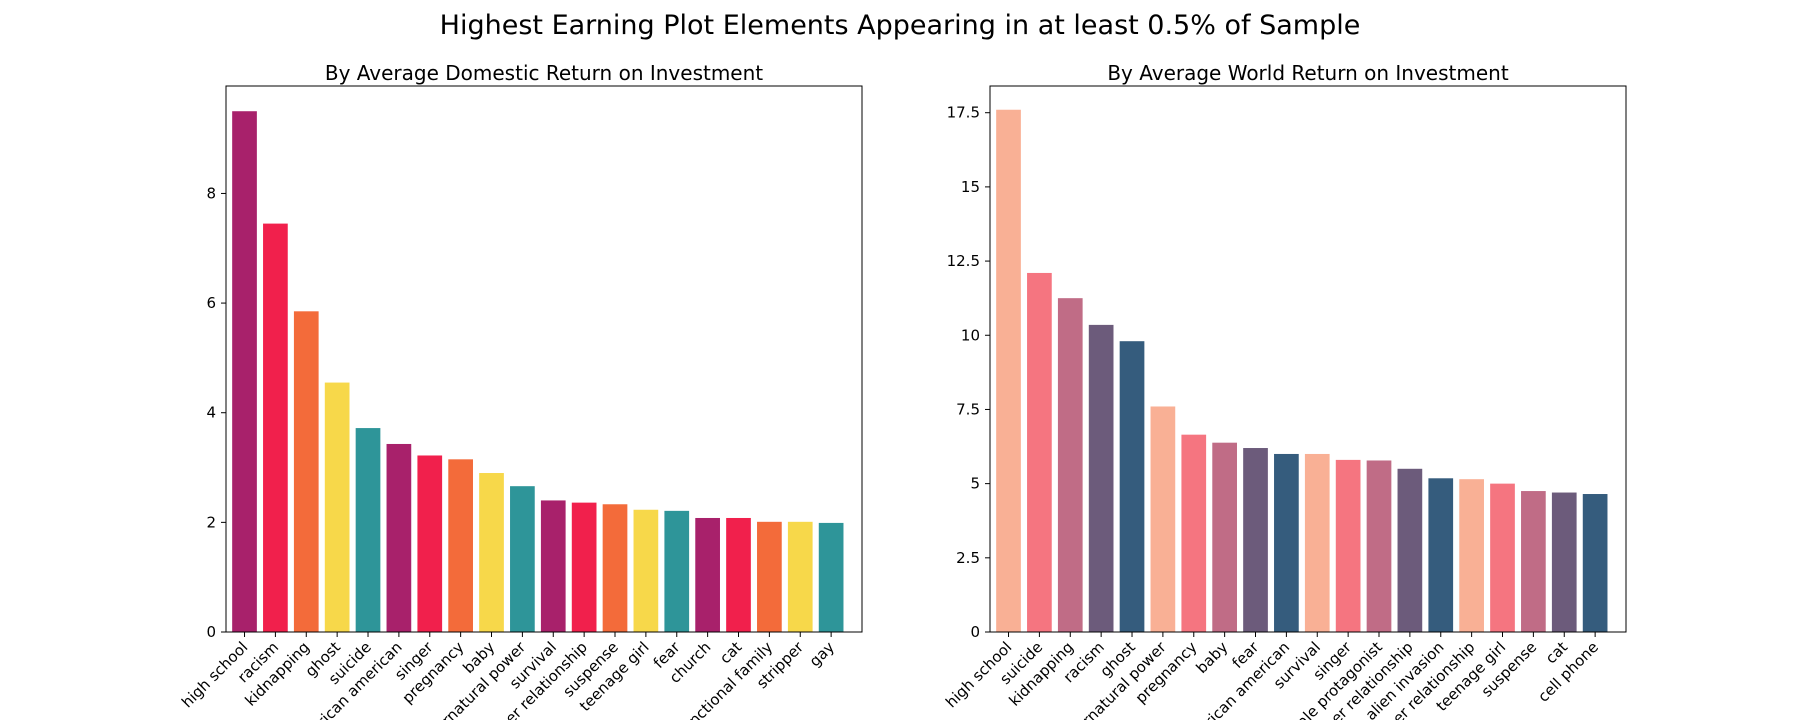 The width and height of the screenshot is (1800, 720). I want to click on world-y-tick-label: 7.5, so click(968, 409).